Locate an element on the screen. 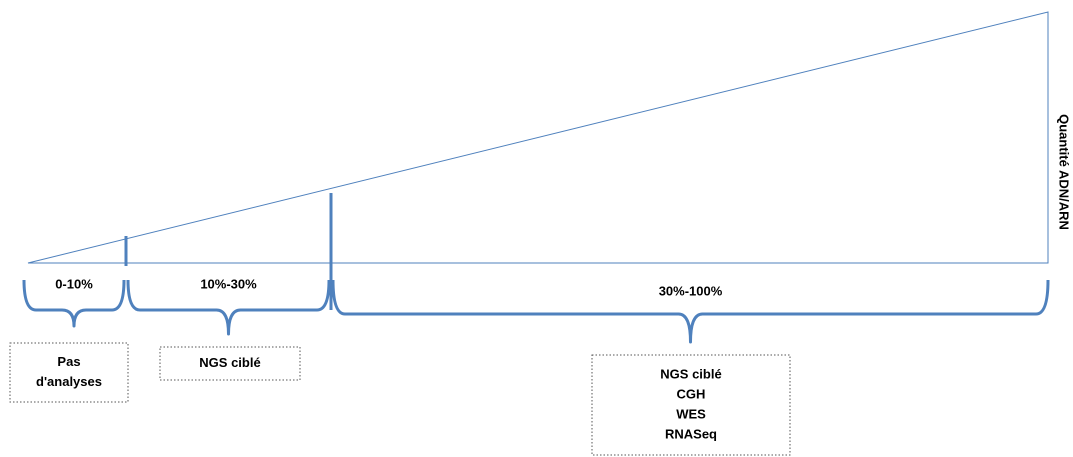 The height and width of the screenshot is (457, 1073). range-label: 30%-100% is located at coordinates (691, 290).